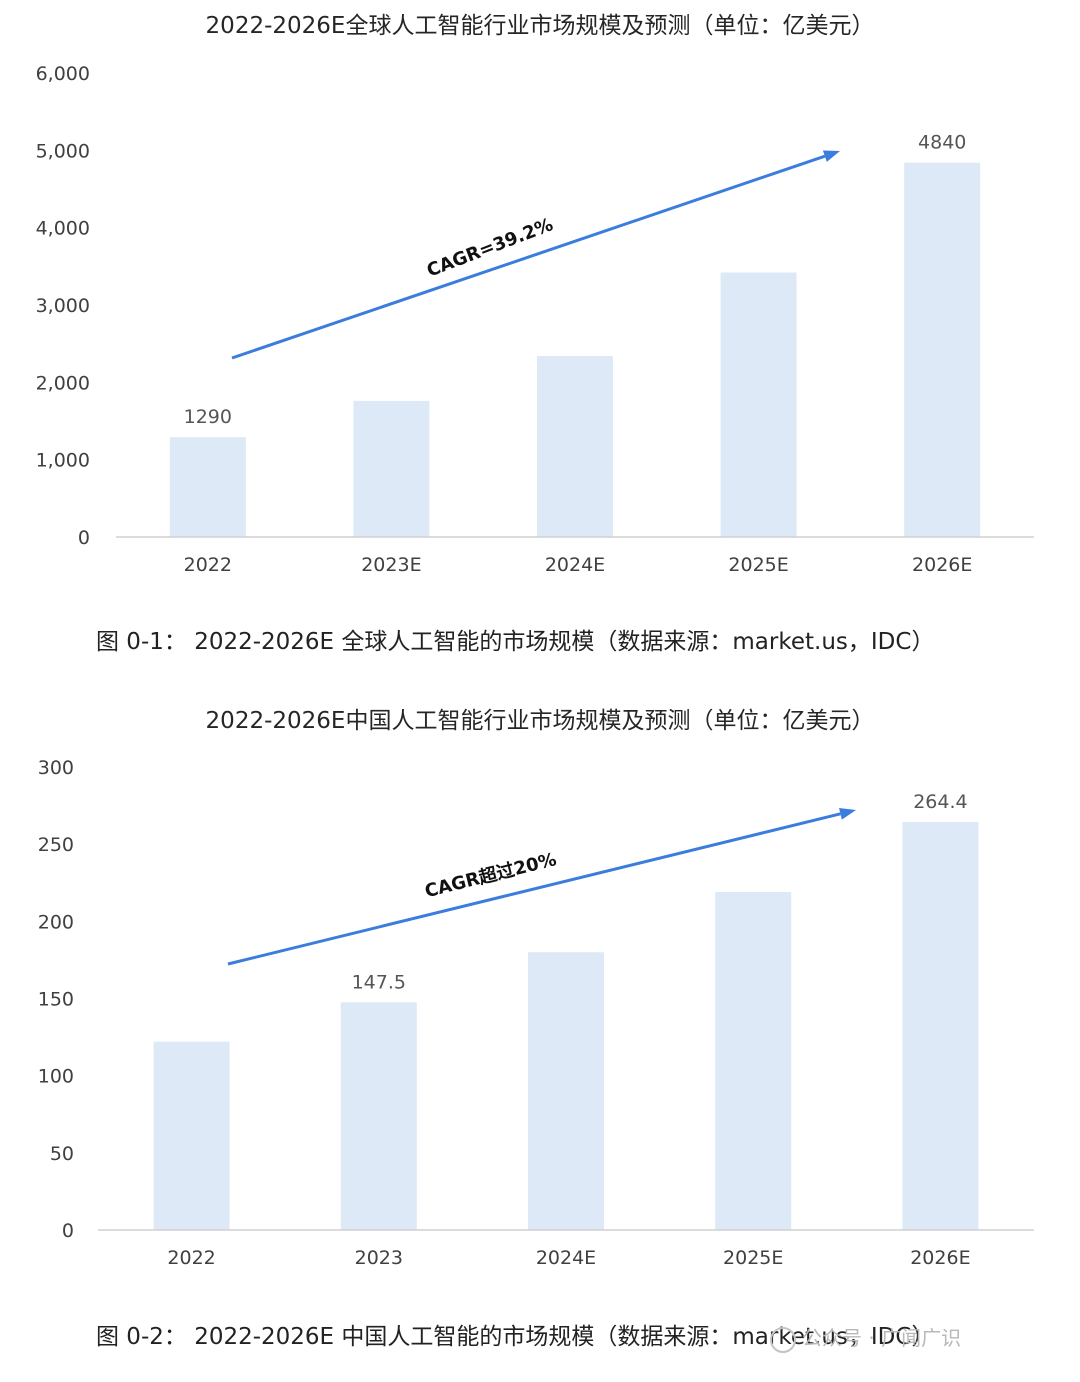 The image size is (1080, 1382). What do you see at coordinates (208, 417) in the screenshot?
I see `data-label: 1290` at bounding box center [208, 417].